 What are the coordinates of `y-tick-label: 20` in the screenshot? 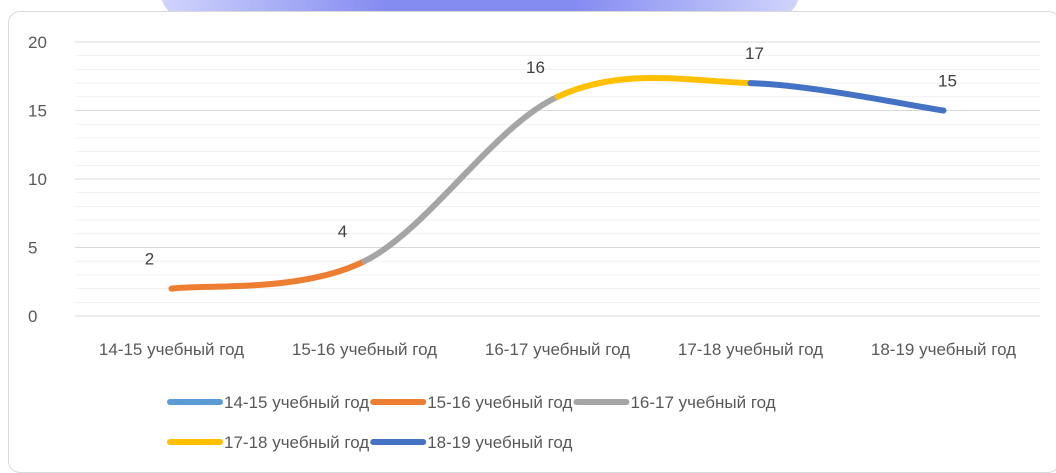 It's located at (37, 42).